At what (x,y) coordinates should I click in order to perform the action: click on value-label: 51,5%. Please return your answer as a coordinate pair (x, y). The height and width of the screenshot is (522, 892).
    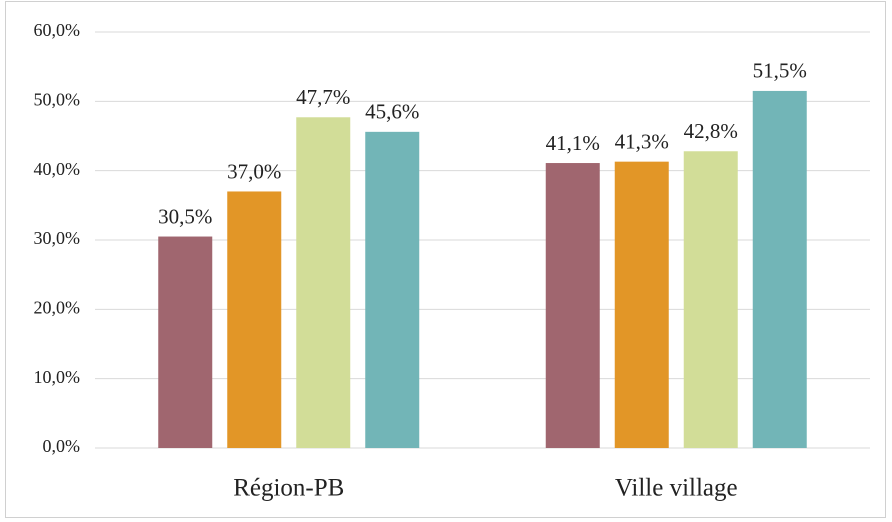
    Looking at the image, I should click on (780, 71).